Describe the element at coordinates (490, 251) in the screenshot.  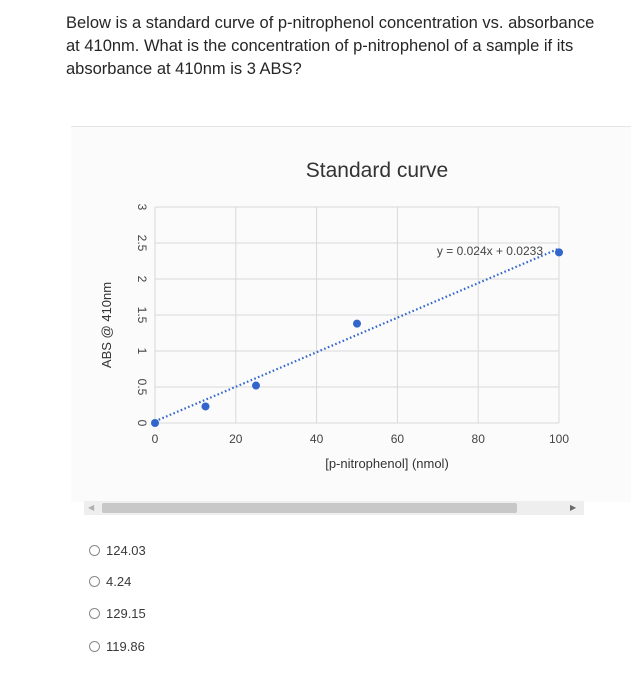
I see `trendline-equation: y = 0.024x + 0.0233` at that location.